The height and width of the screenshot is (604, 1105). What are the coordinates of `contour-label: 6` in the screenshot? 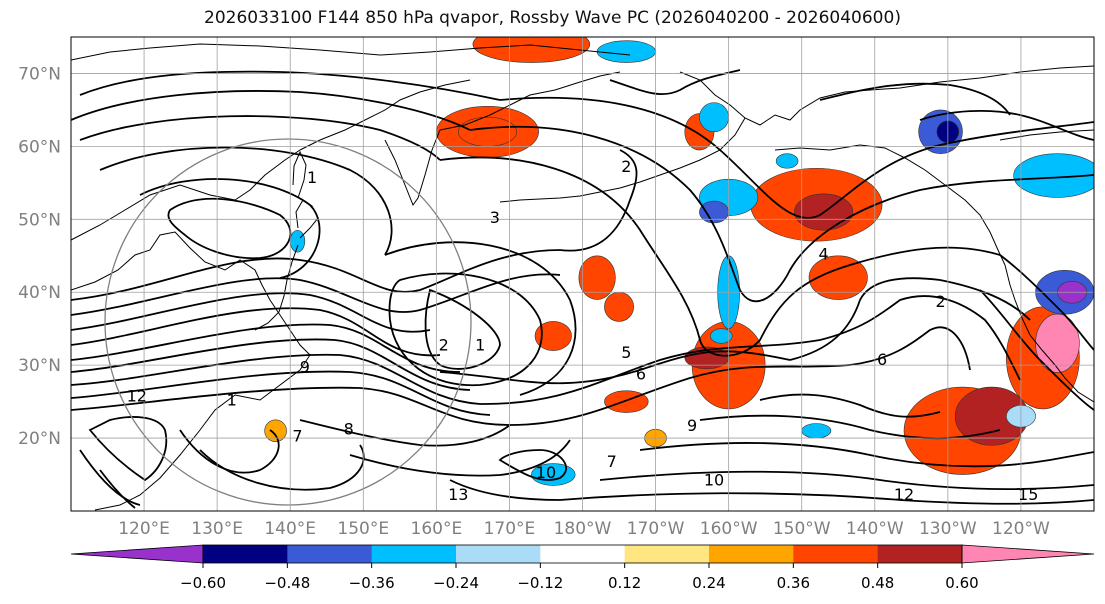 It's located at (882, 359).